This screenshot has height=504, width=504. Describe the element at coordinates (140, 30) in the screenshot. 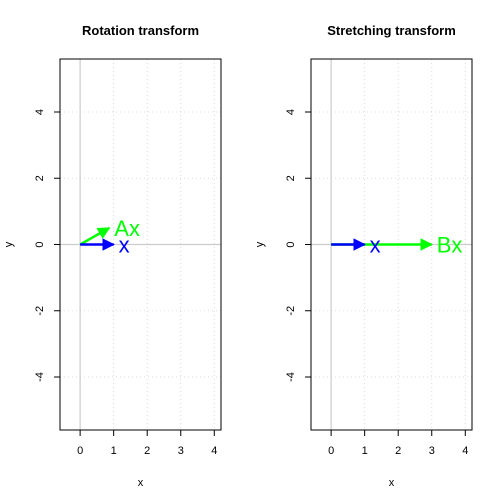

I see `rotation-chart-title: Rotation transform` at that location.